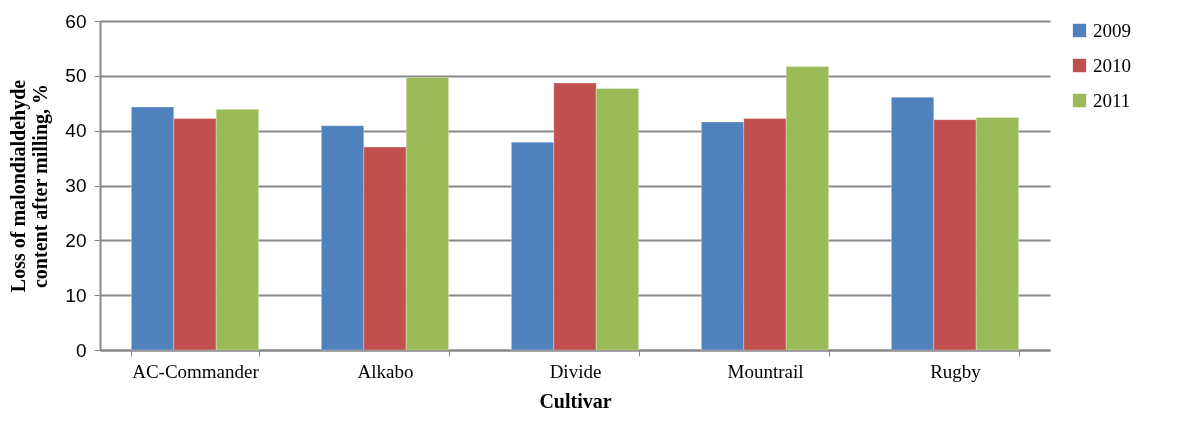  I want to click on x-tick-label: Rugby, so click(956, 371).